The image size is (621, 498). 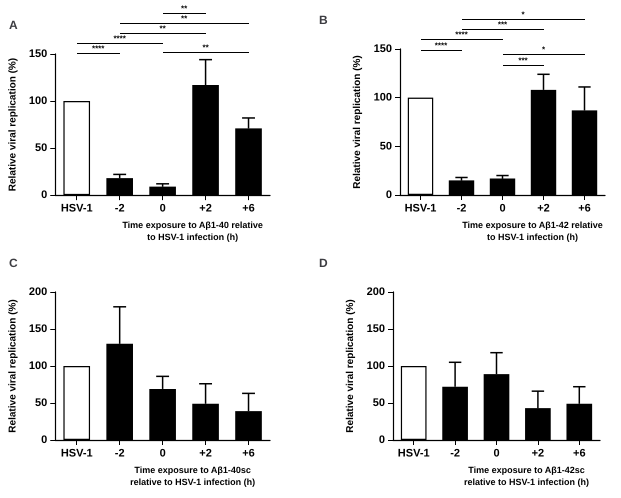 I want to click on x-axis-title: Time exposure to Aβ1-40sc relative to HSV-1 infection (h), so click(x=193, y=475).